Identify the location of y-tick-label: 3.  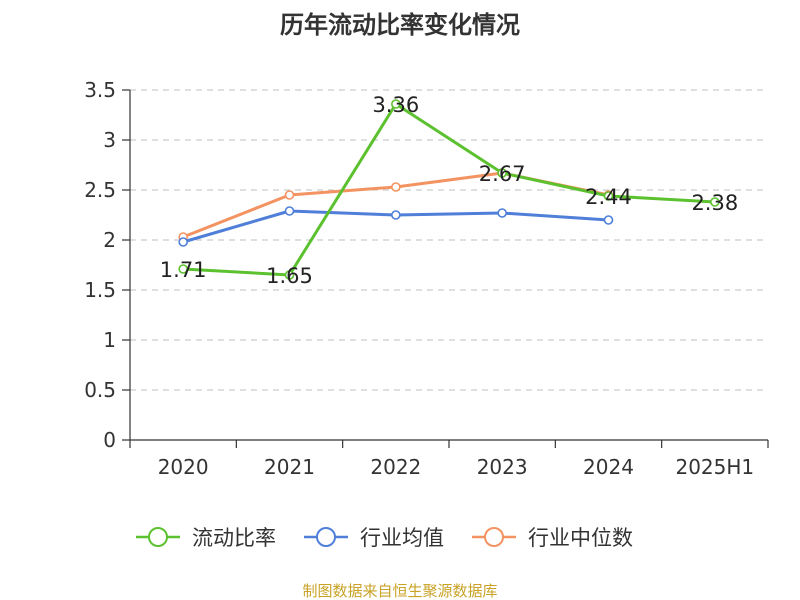
(109, 140).